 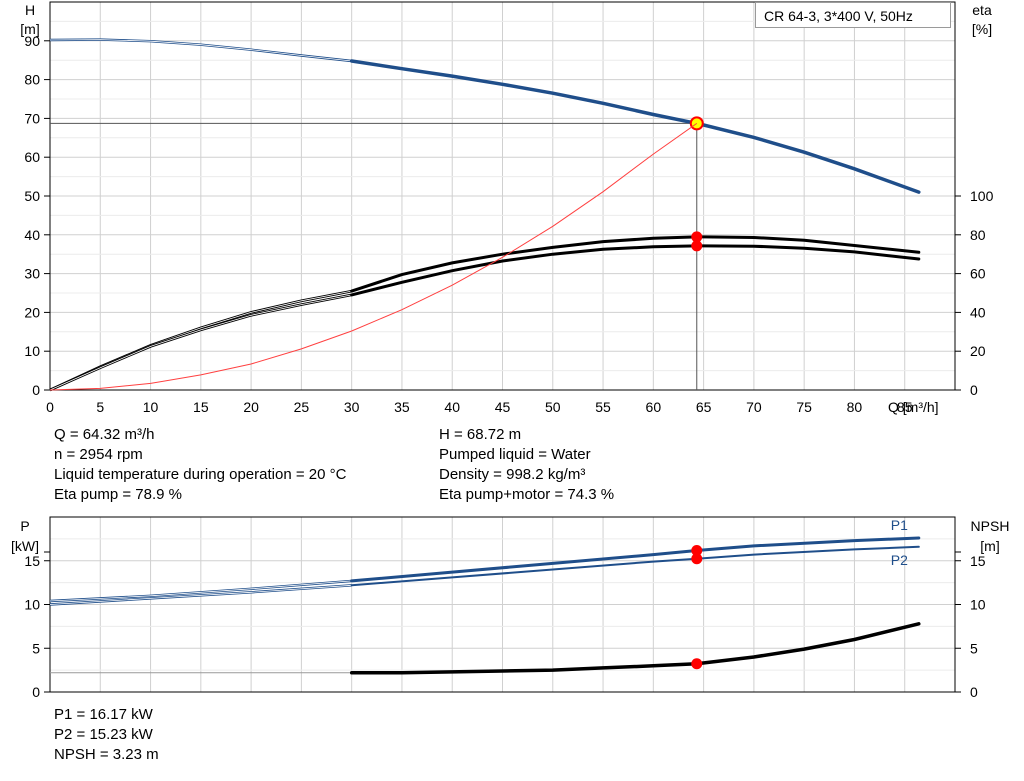 What do you see at coordinates (982, 196) in the screenshot?
I see `y2-tick-label: 100` at bounding box center [982, 196].